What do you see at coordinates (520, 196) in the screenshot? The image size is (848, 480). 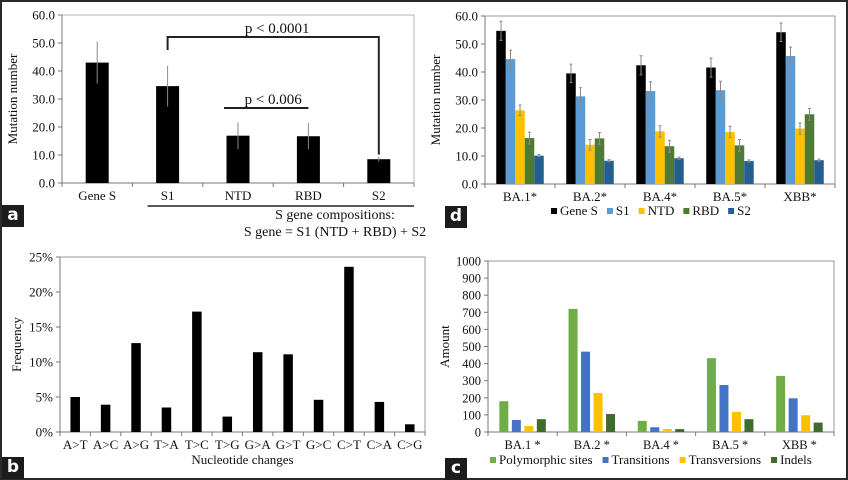 I see `x-tick-label: BA.1*` at bounding box center [520, 196].